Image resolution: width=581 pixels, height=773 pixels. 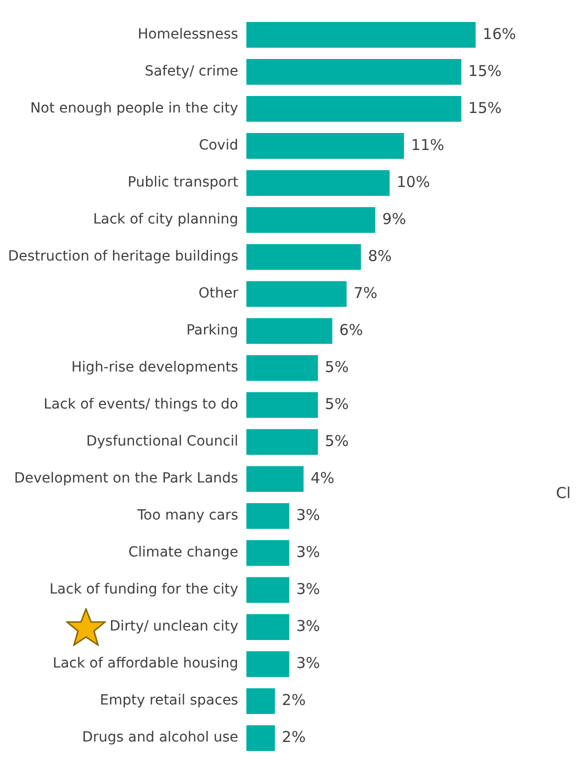 I want to click on y-tick-label: Lack of city planning, so click(x=165, y=220).